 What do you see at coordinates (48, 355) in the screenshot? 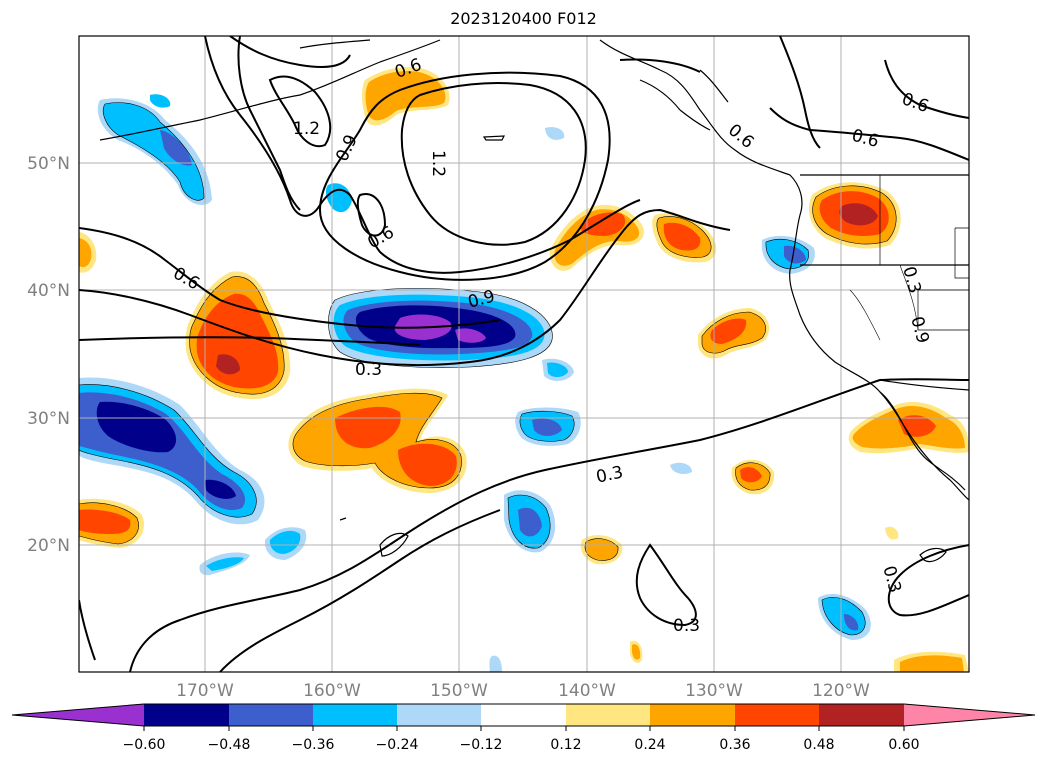
I see `lat-labels: 50°N 40°N 30°N 20°N` at bounding box center [48, 355].